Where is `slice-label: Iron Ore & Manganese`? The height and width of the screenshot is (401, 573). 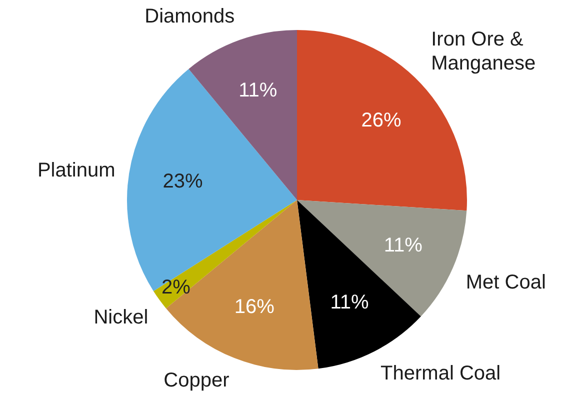
slice-label: Iron Ore & Manganese is located at coordinates (483, 51).